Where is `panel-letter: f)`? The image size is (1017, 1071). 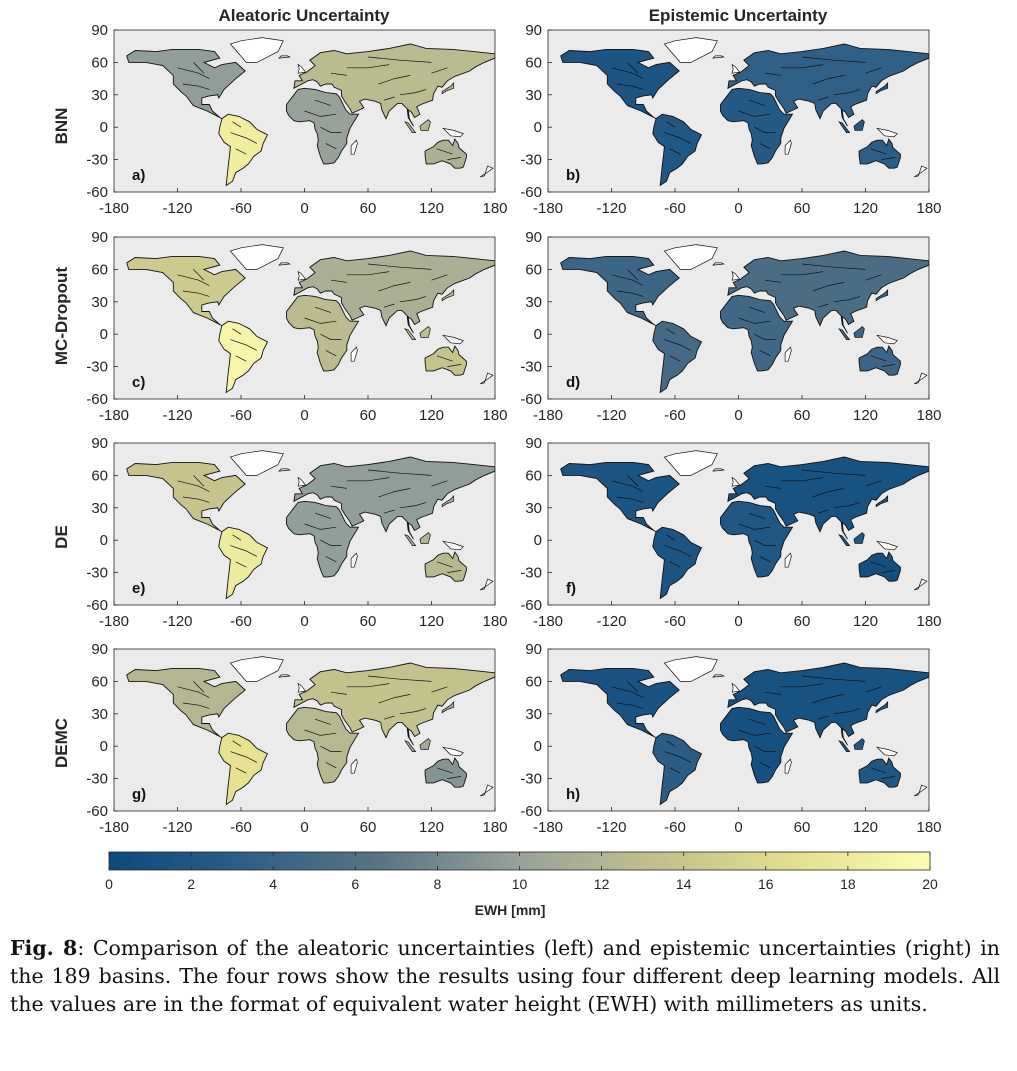
panel-letter: f) is located at coordinates (571, 588).